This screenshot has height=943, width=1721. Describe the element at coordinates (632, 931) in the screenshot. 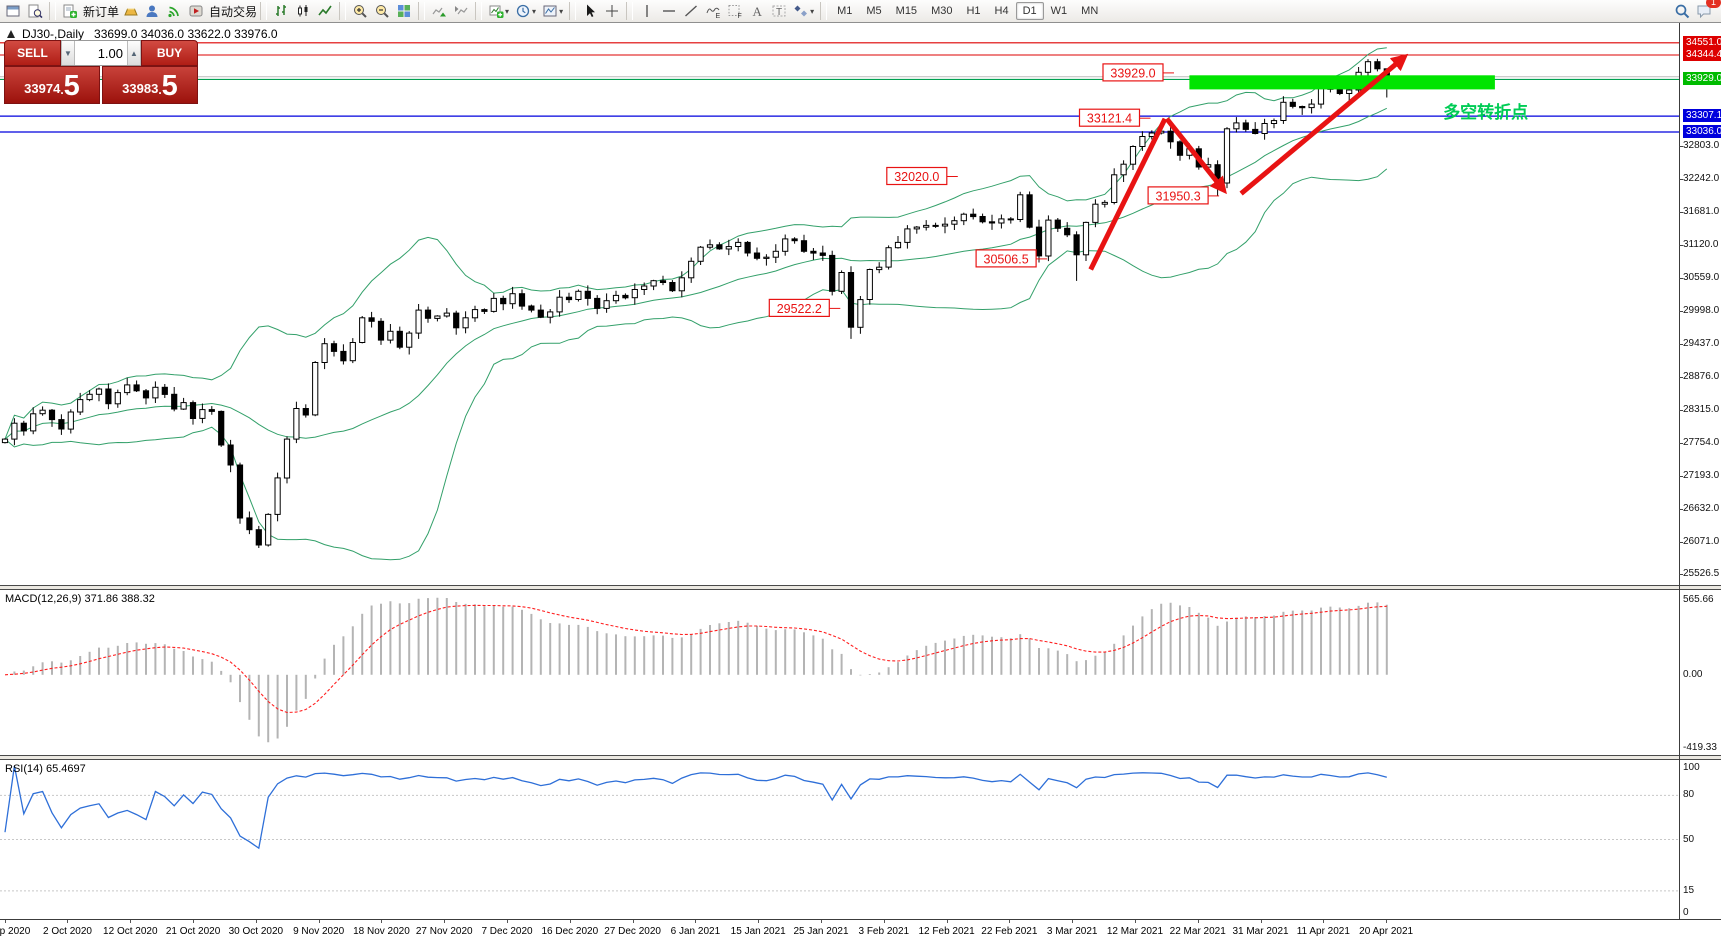

I see `time-label: 27 Dec 2020` at that location.